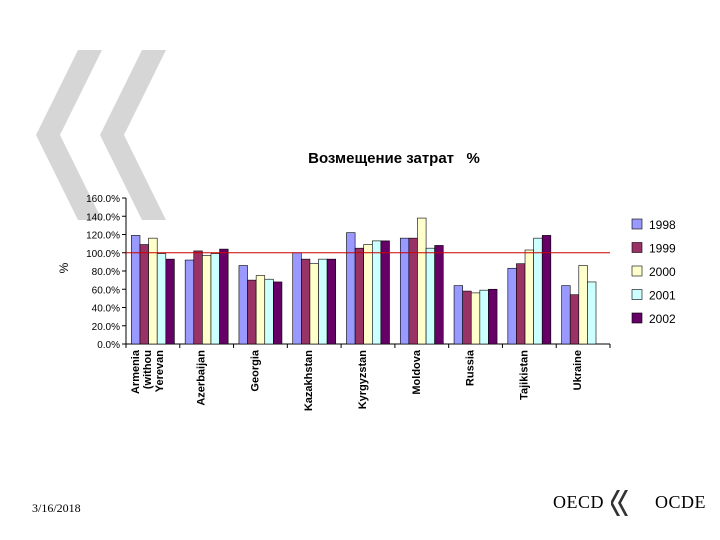 Image resolution: width=720 pixels, height=540 pixels. Describe the element at coordinates (637, 271) in the screenshot. I see `legend-swatch-2000` at that location.